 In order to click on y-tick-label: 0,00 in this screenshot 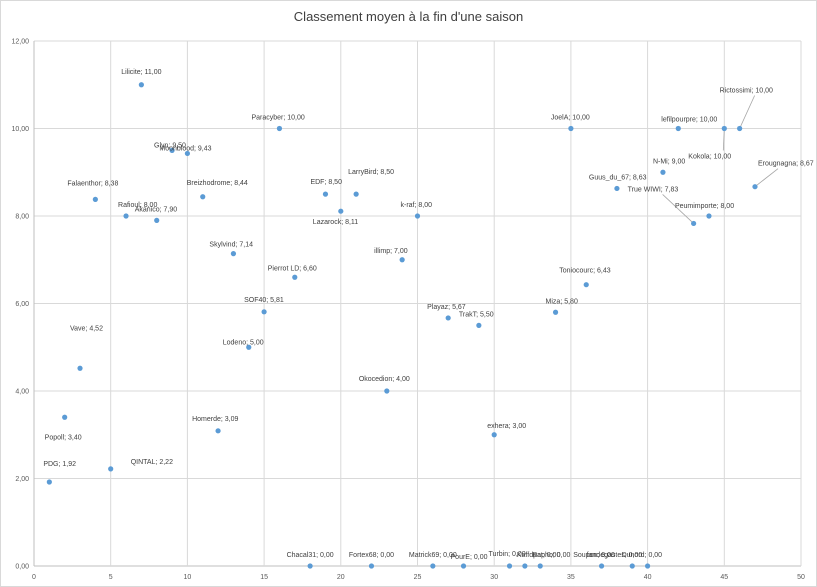, I will do `click(22, 567)`.